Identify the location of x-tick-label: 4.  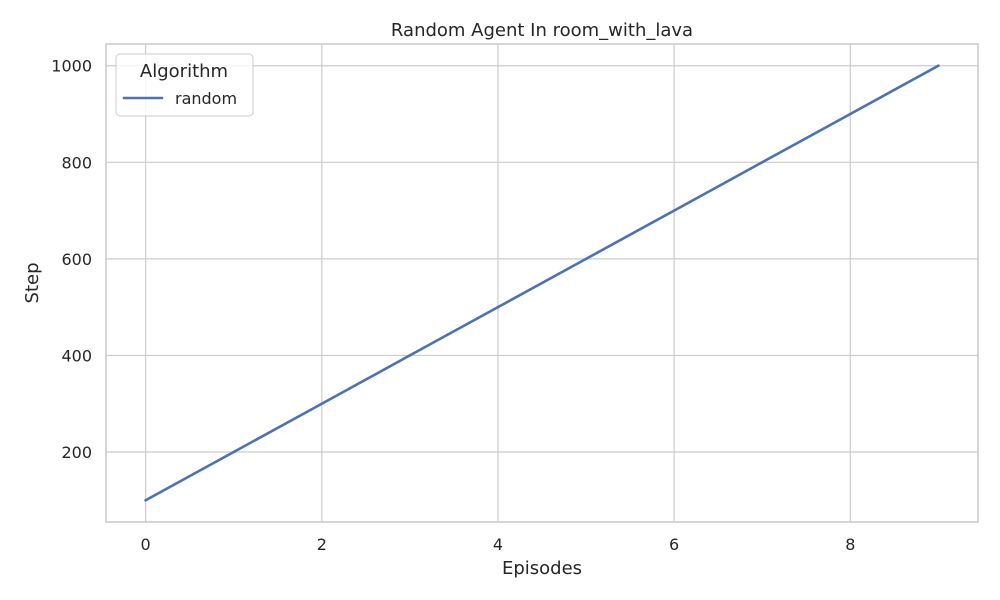
(498, 544).